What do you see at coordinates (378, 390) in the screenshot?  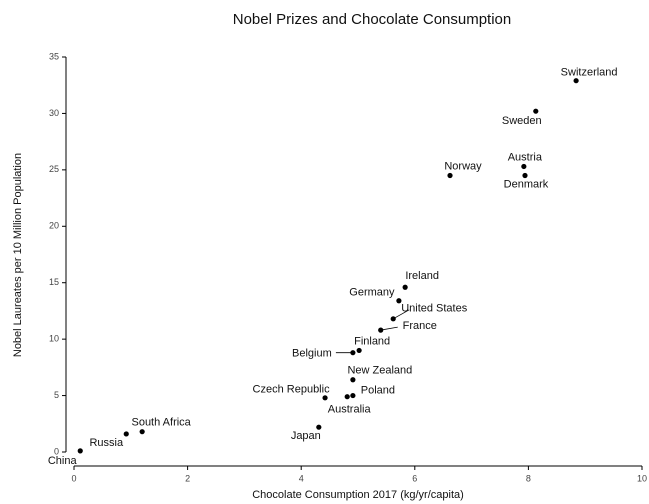 I see `point-label: Poland` at bounding box center [378, 390].